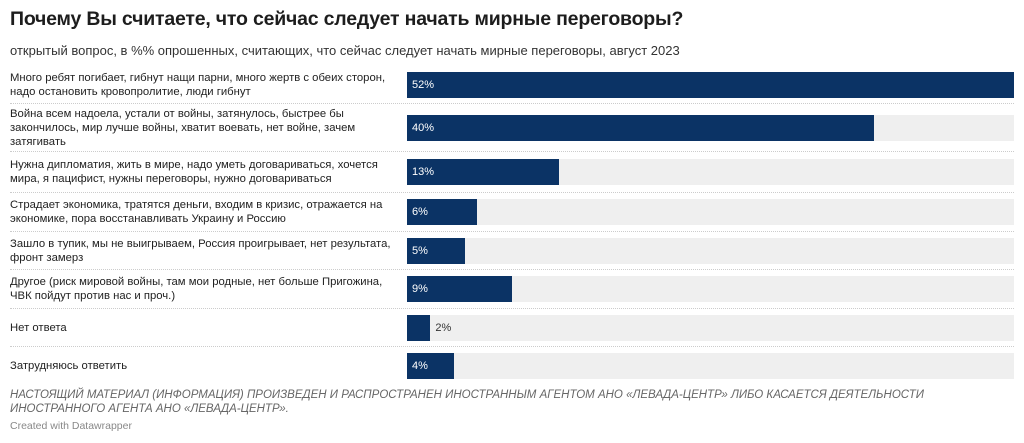 The width and height of the screenshot is (1024, 443). Describe the element at coordinates (420, 289) in the screenshot. I see `value-label: 9%` at that location.